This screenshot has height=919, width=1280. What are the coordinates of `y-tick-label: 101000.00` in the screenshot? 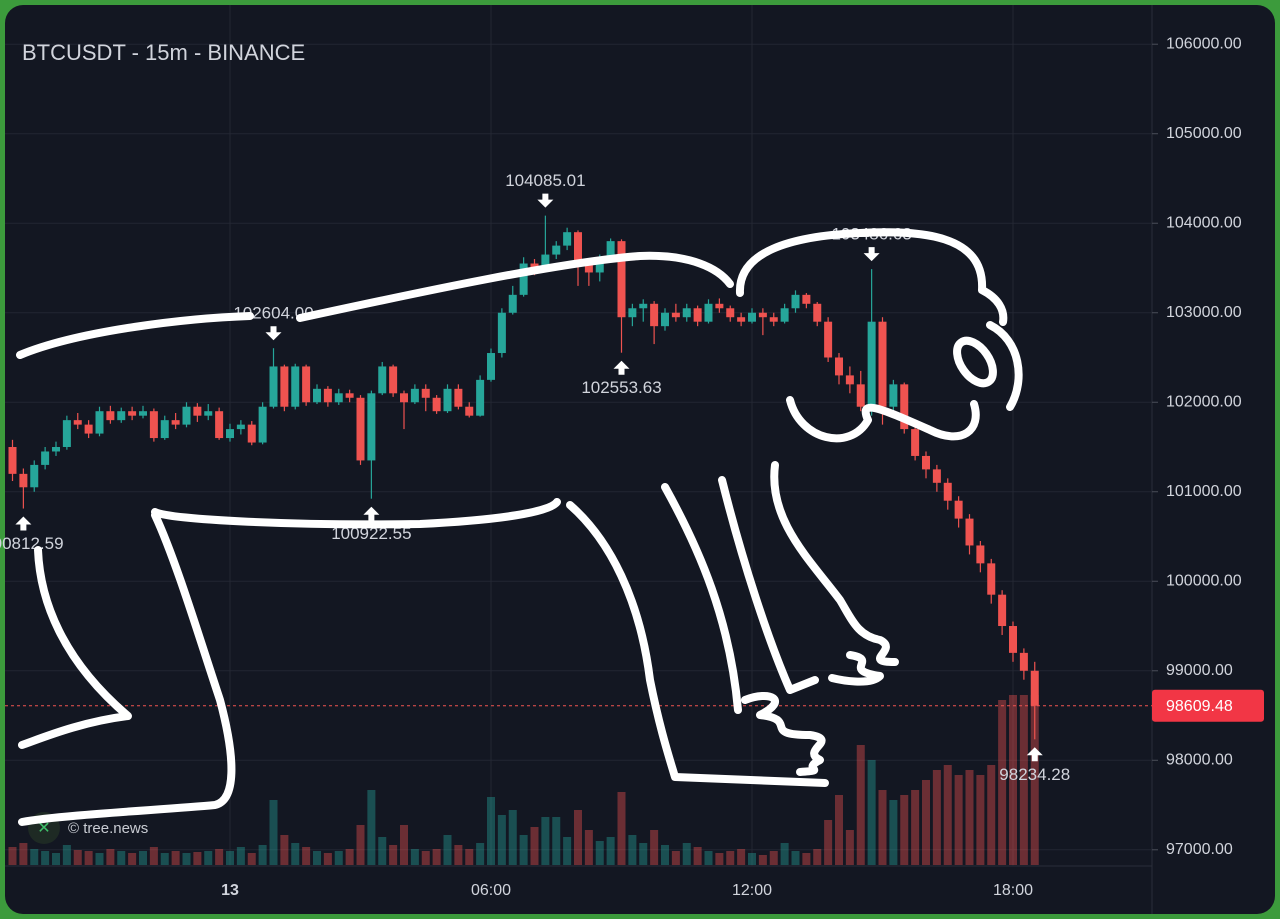 It's located at (1204, 491).